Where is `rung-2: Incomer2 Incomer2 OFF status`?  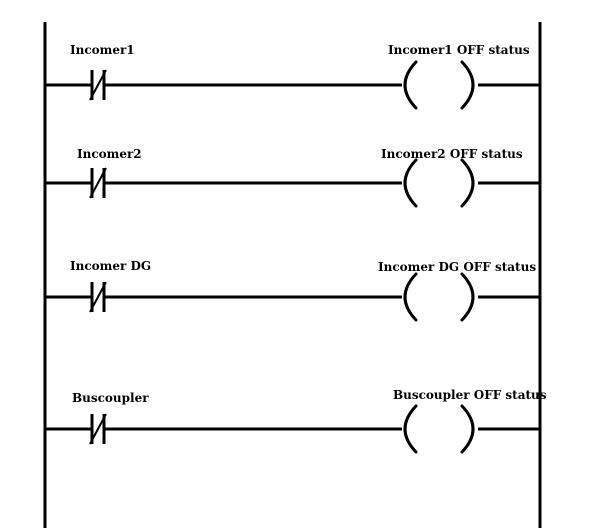 rung-2: Incomer2 Incomer2 OFF status is located at coordinates (292, 177).